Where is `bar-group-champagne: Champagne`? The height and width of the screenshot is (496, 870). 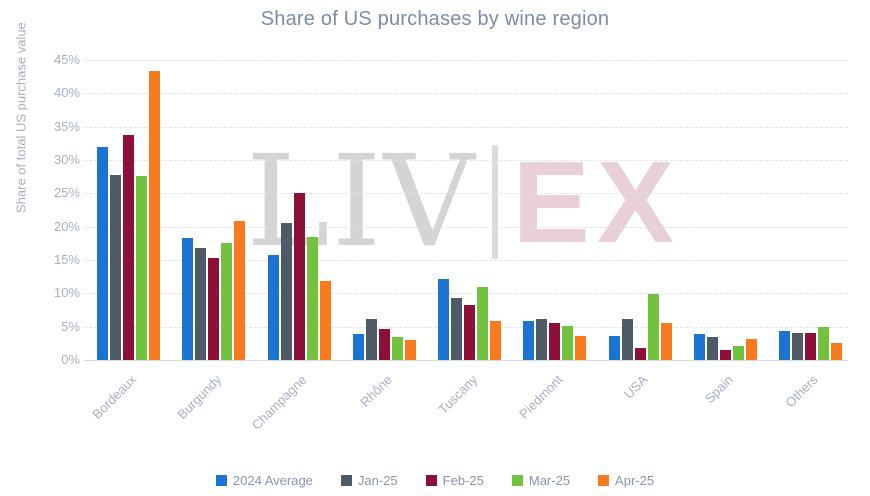
bar-group-champagne: Champagne is located at coordinates (290, 246).